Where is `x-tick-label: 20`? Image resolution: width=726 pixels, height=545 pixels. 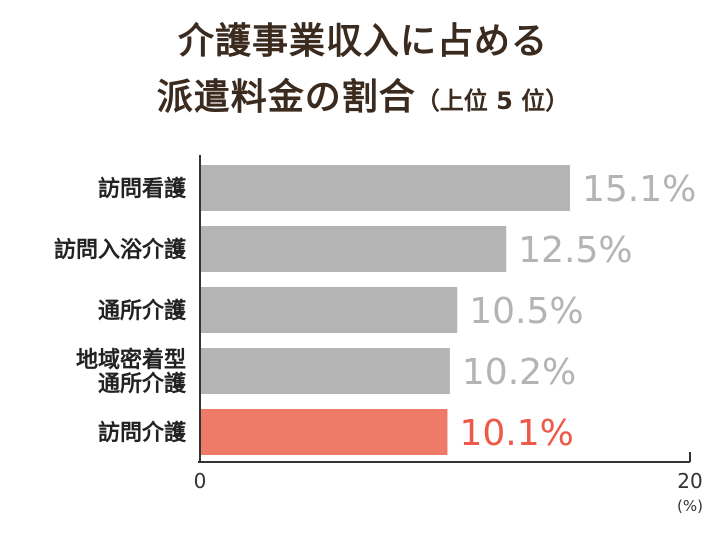
x-tick-label: 20 is located at coordinates (689, 481).